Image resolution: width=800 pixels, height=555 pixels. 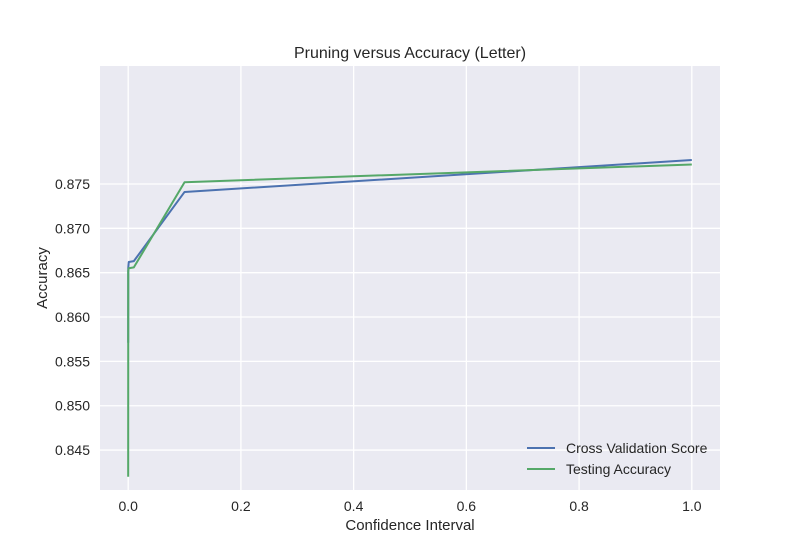 What do you see at coordinates (128, 506) in the screenshot?
I see `x-tick-label: 0.0` at bounding box center [128, 506].